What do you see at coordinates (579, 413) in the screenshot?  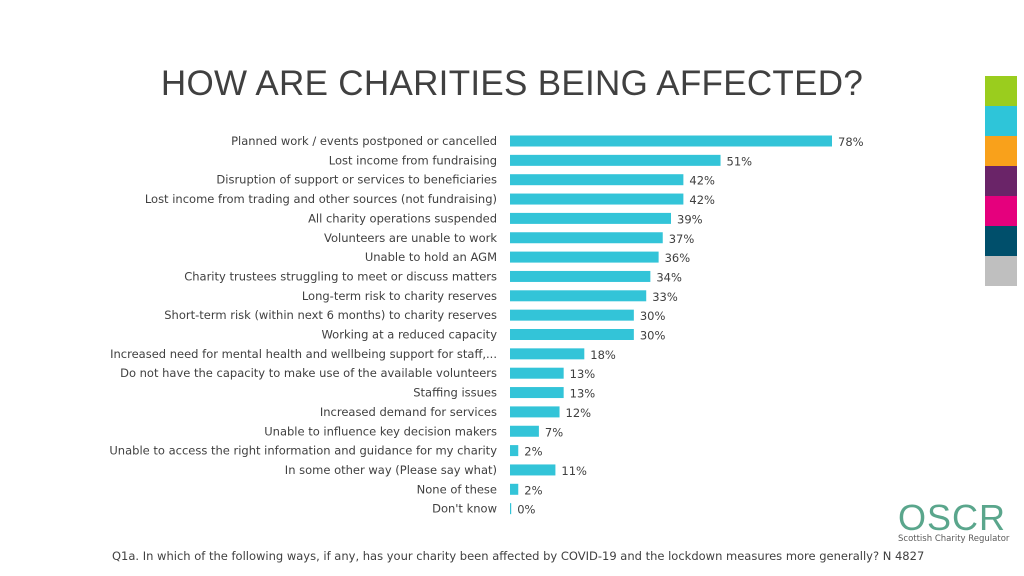 I see `value-label: 12%` at bounding box center [579, 413].